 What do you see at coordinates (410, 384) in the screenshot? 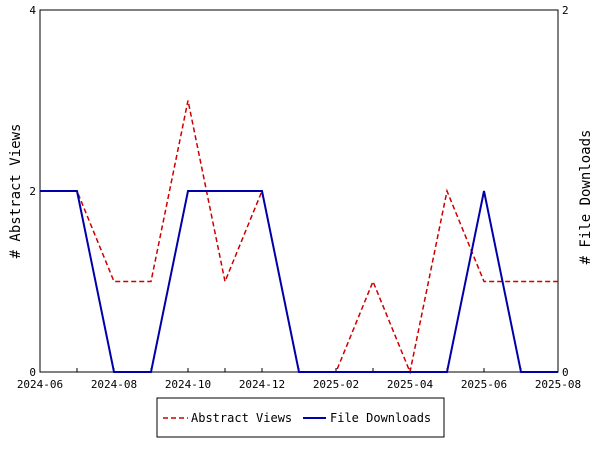
I see `x-tick-label: 2025-04` at bounding box center [410, 384].